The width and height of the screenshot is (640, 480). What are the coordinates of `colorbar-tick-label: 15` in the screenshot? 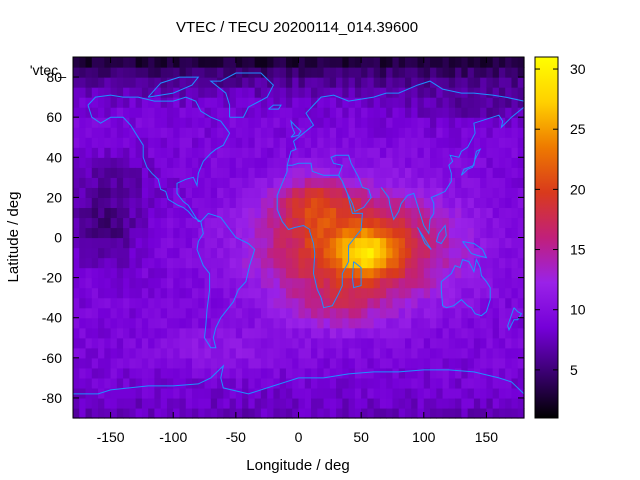 It's located at (578, 250).